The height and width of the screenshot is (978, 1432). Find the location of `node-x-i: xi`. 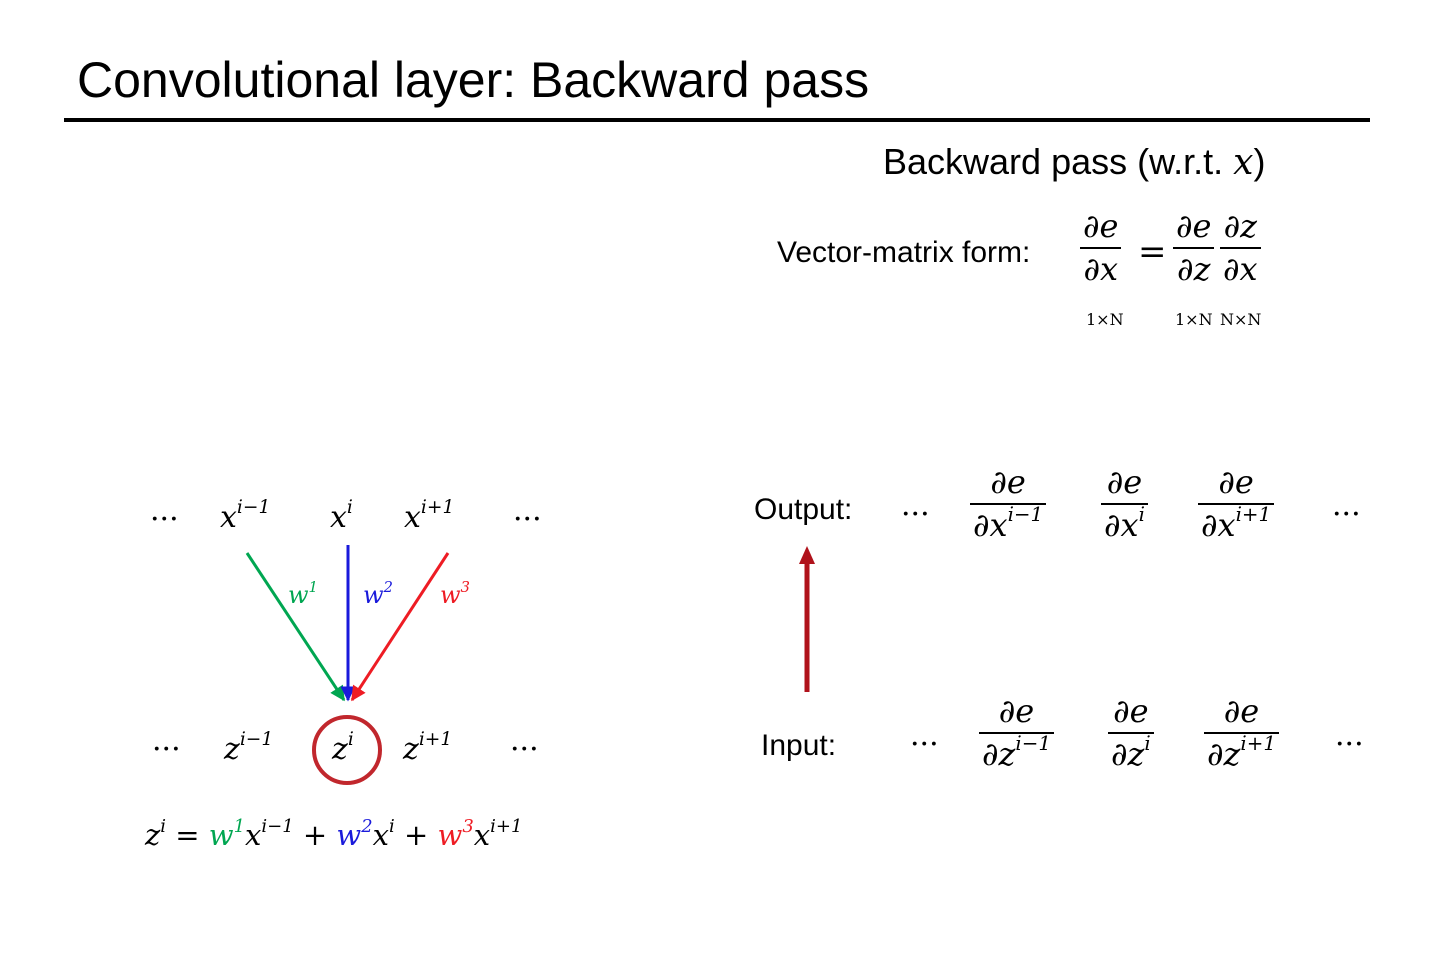

node-x-i: xi is located at coordinates (341, 519).